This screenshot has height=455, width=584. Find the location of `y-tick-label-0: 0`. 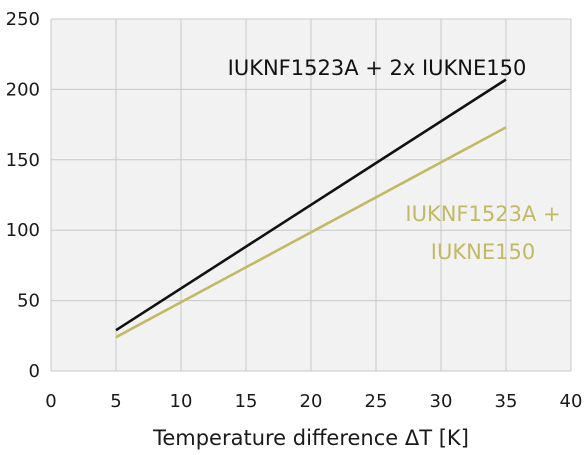

y-tick-label-0: 0 is located at coordinates (34, 371).